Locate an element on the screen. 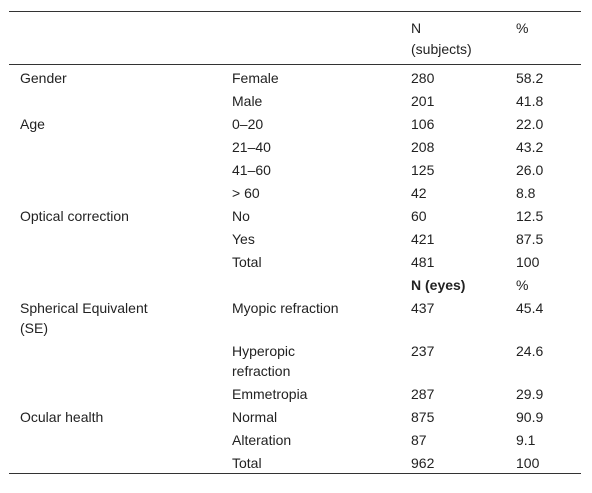  cell-text: 12.5 is located at coordinates (530, 216).